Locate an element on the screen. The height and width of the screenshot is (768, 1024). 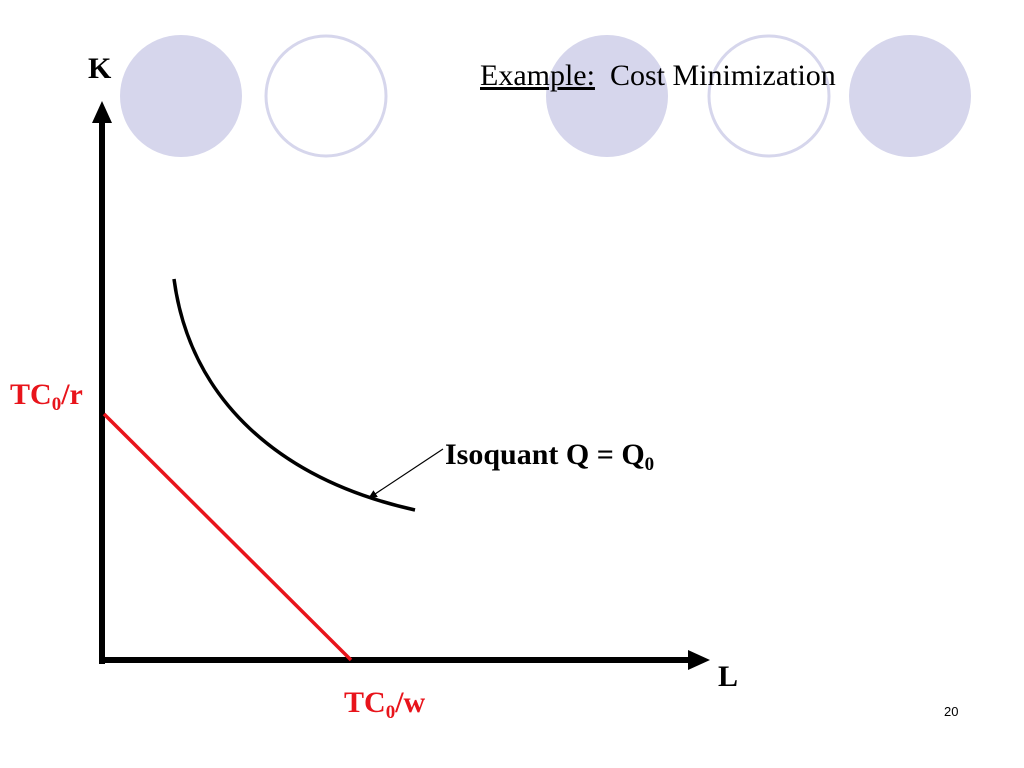
isoquant-pointer-arrow is located at coordinates (406, 473).